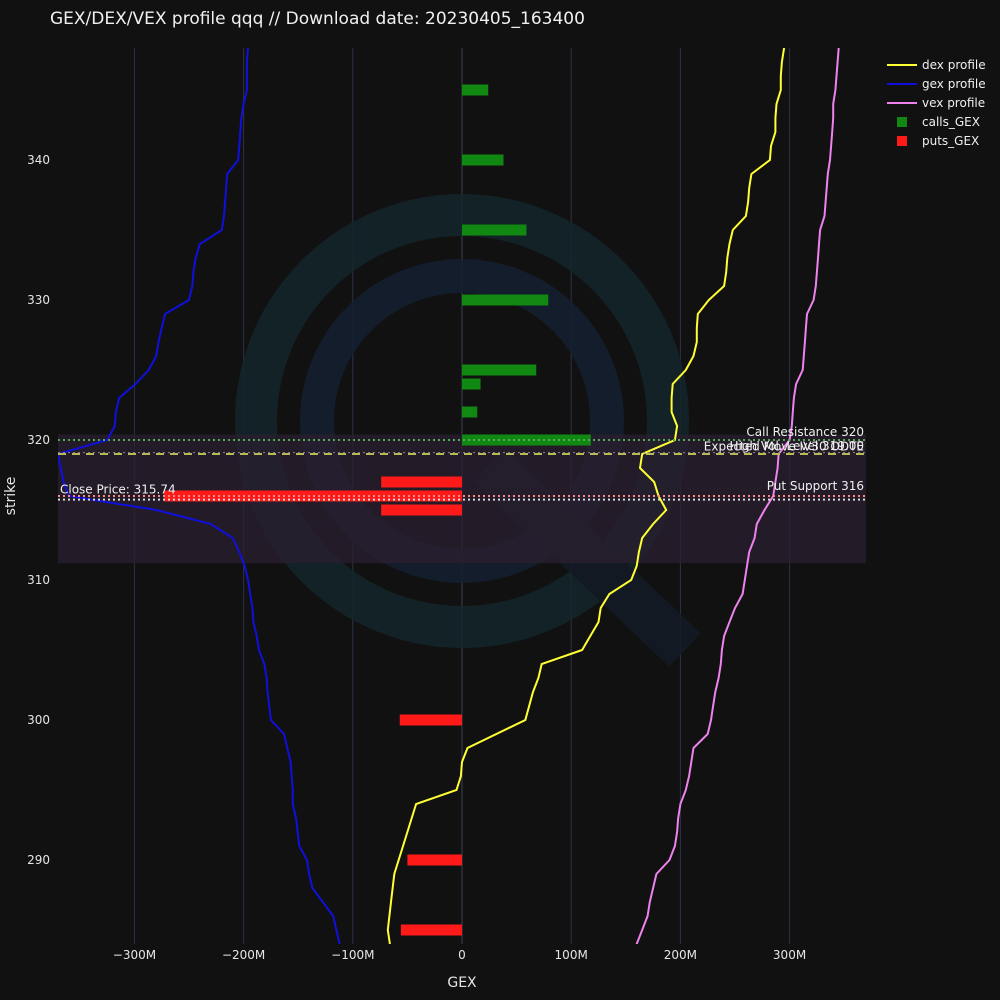  Describe the element at coordinates (38, 580) in the screenshot. I see `y-tick-label: 310` at that location.